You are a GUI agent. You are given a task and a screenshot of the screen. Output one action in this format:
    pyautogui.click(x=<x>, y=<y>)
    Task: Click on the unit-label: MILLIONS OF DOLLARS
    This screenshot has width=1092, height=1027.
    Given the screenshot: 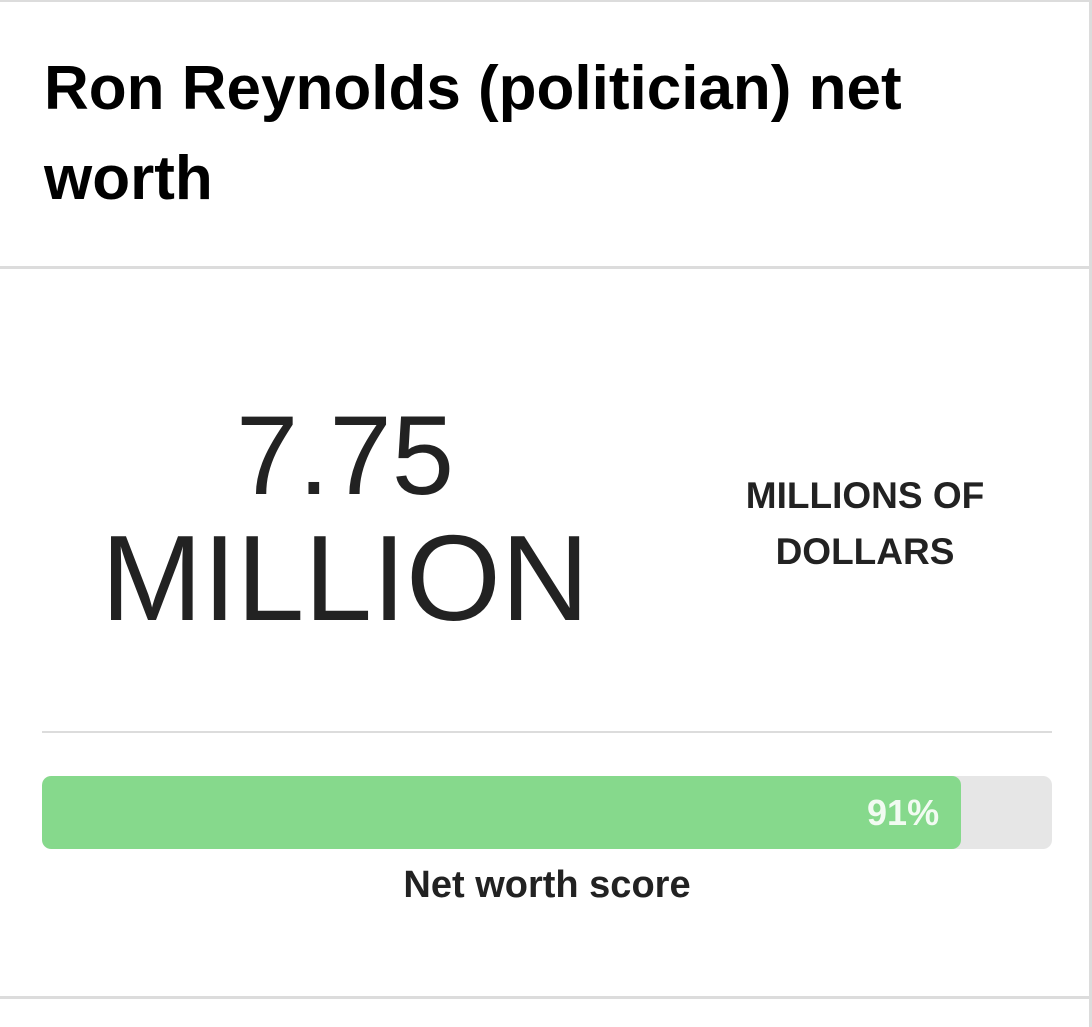 What is the action you would take?
    pyautogui.click(x=865, y=523)
    